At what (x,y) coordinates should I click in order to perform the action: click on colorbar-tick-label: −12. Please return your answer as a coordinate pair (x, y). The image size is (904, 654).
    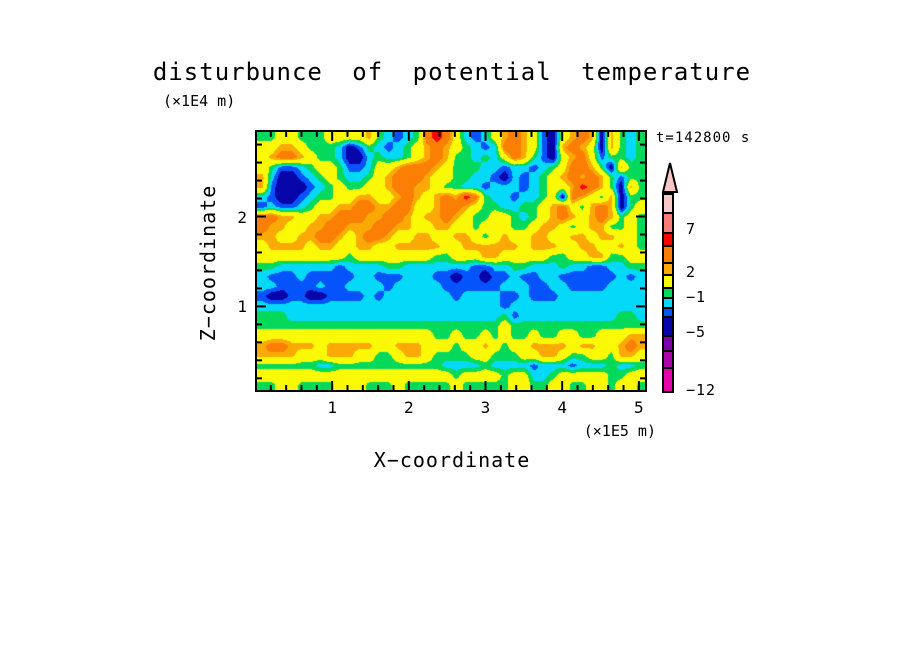
    Looking at the image, I should click on (701, 390).